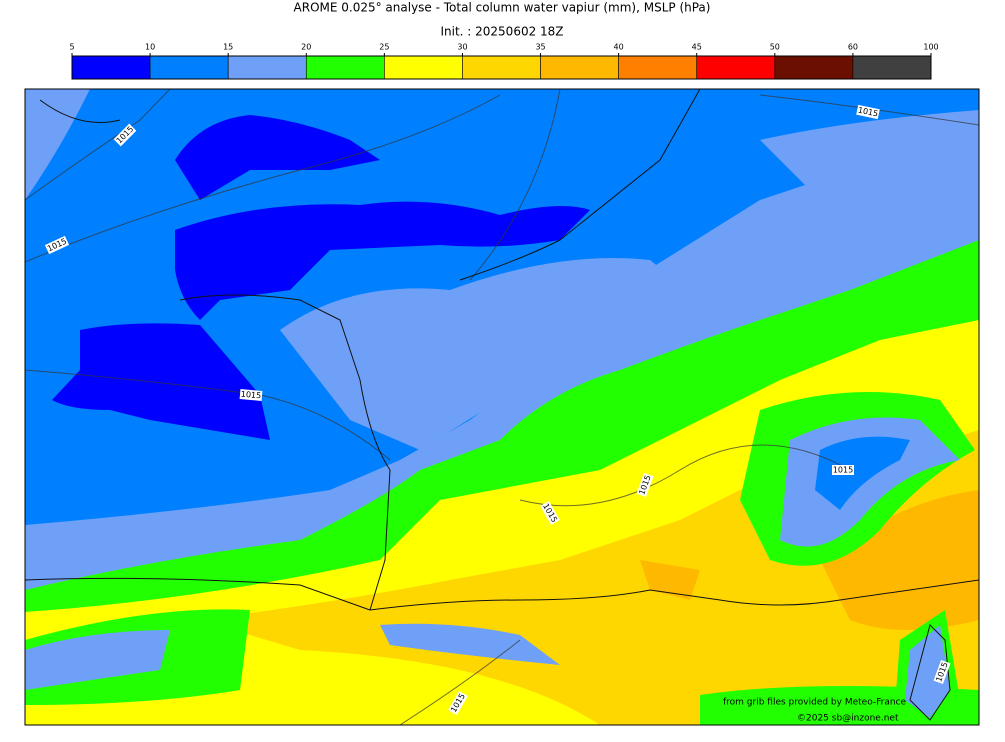 The height and width of the screenshot is (742, 1005). I want to click on subtitle: Init. : 20250602 18Z, so click(501, 32).